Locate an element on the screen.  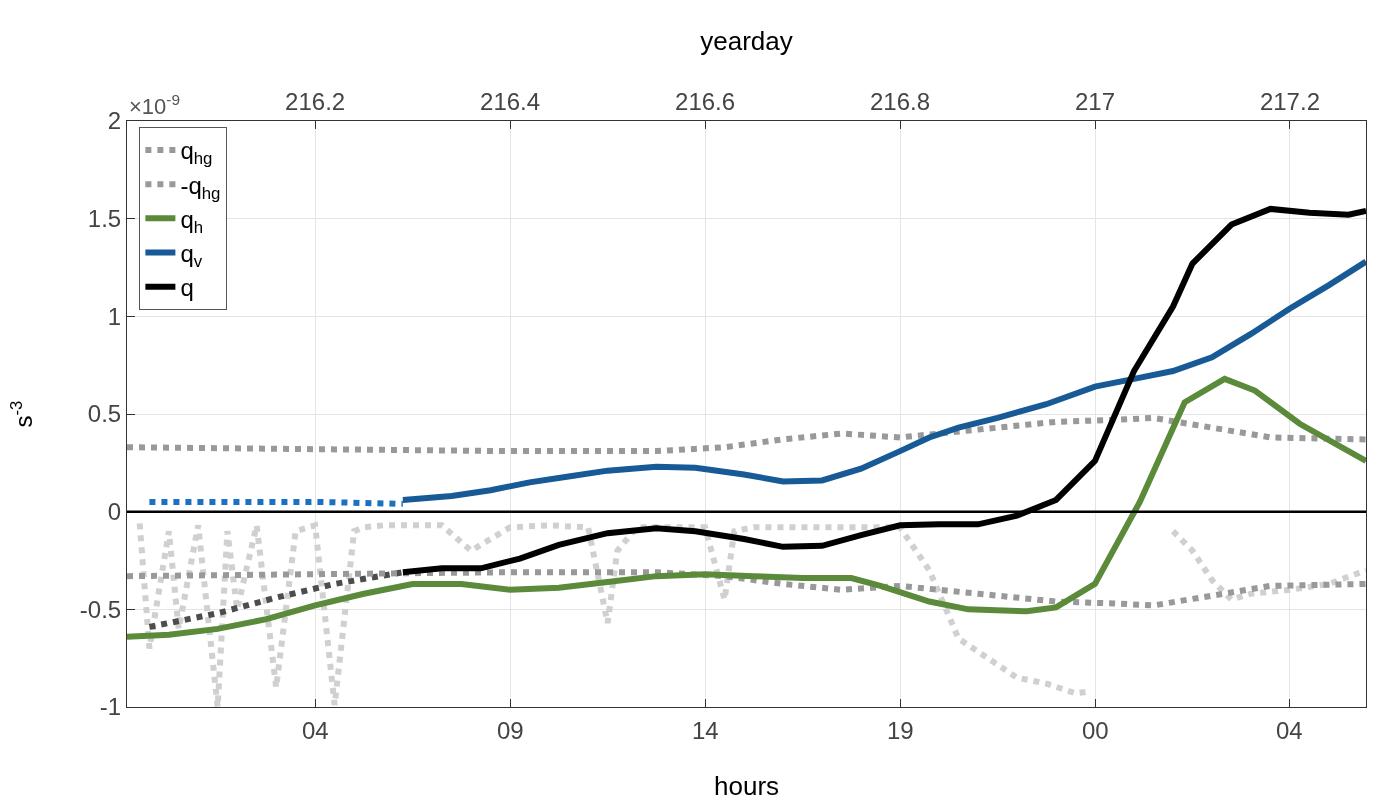
x-tick-label: 216.6 is located at coordinates (705, 102).